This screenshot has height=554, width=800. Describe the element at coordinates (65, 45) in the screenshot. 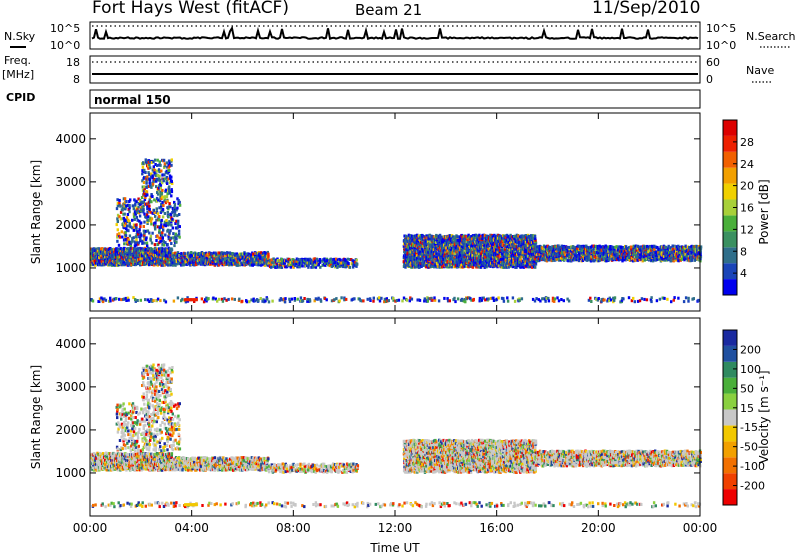

I see `noise-tick-low: 10^0` at that location.